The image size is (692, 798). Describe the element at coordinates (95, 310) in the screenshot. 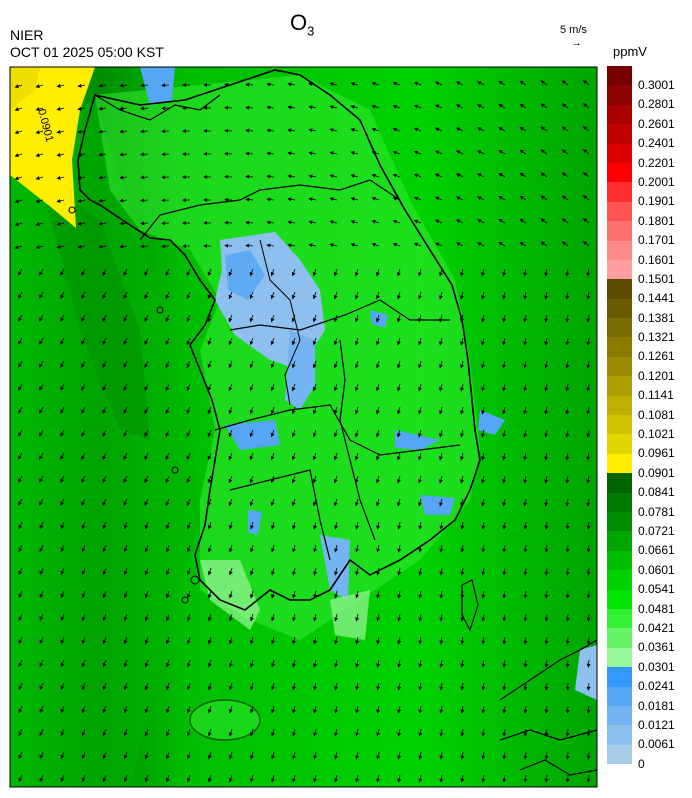

I see `sea-shade-dark` at that location.